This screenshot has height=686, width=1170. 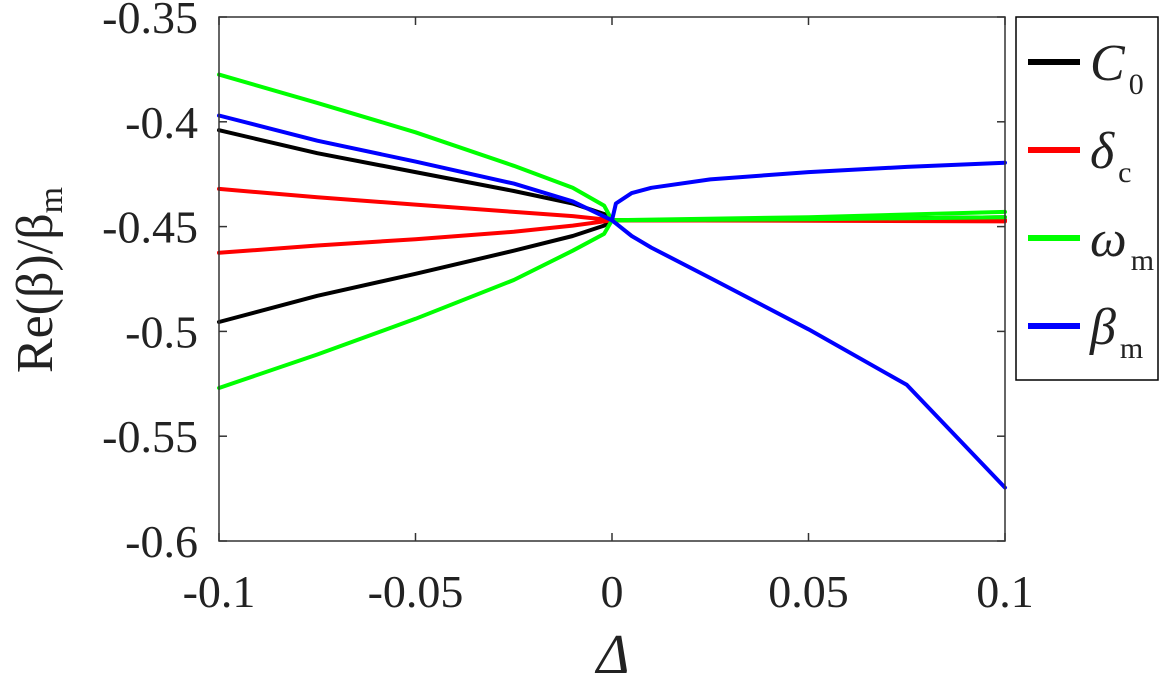 I want to click on legend-box, so click(x=1087, y=198).